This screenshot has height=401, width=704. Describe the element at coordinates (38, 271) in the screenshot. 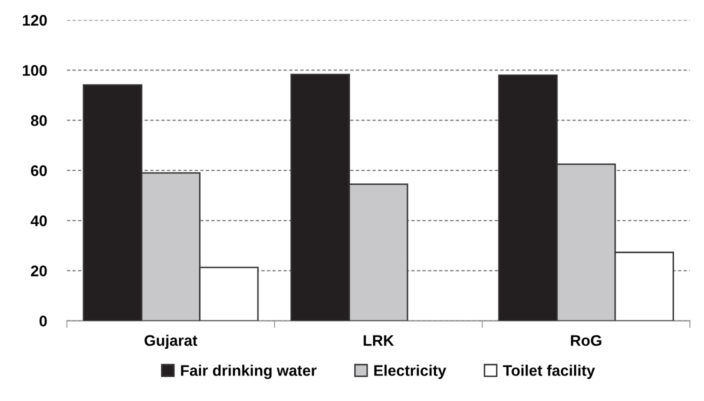

I see `y-tick-label: 20` at that location.